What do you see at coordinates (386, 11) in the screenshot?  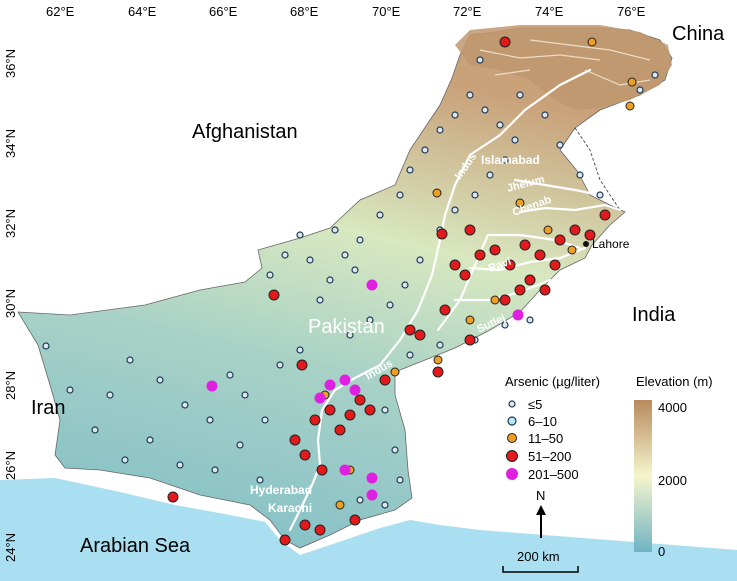 I see `lon-tick-70: 70°E` at bounding box center [386, 11].